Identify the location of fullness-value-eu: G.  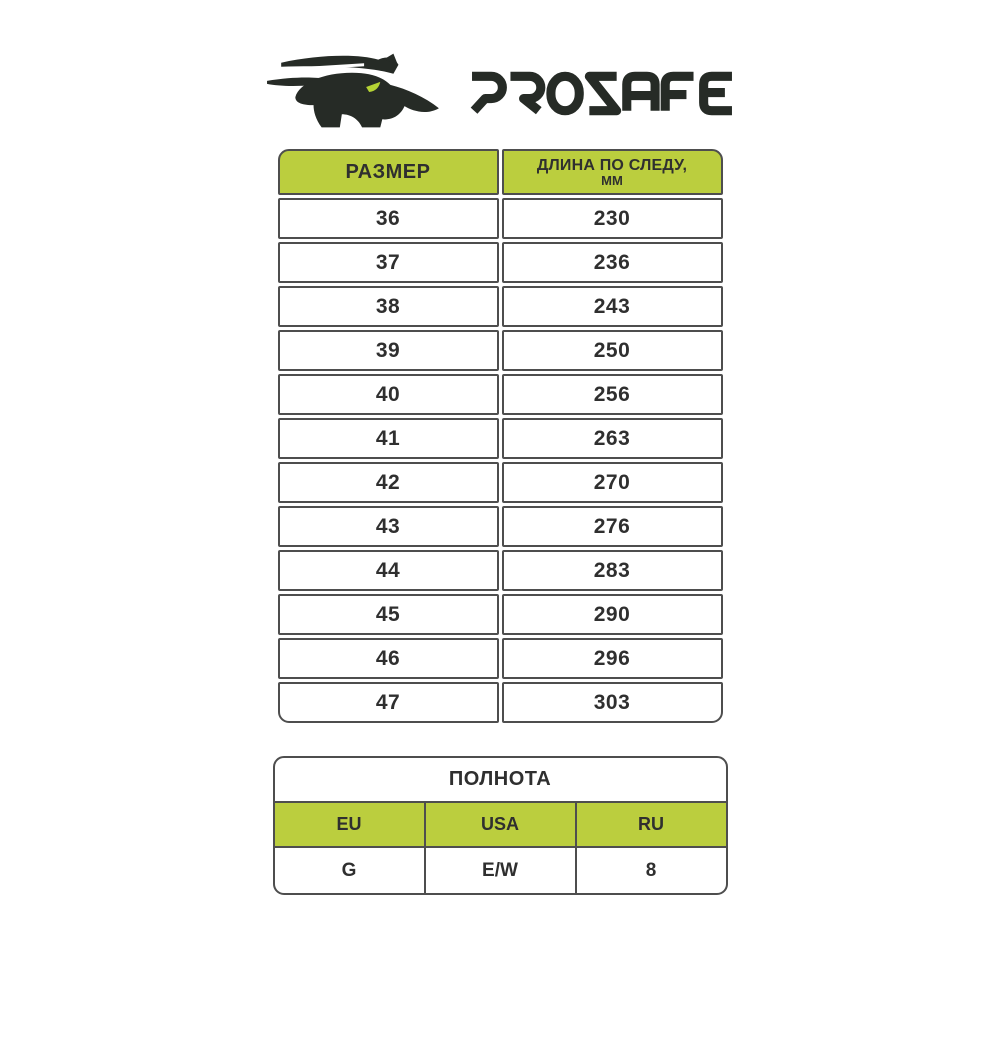
(350, 870).